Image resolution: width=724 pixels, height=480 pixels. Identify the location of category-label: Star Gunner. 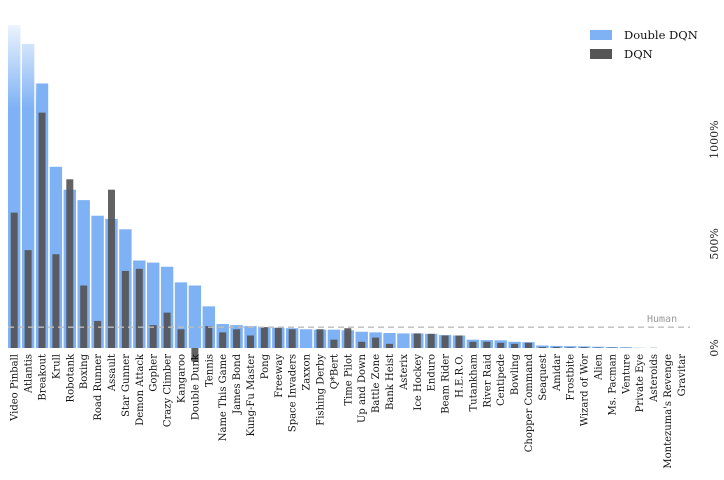
(126, 385).